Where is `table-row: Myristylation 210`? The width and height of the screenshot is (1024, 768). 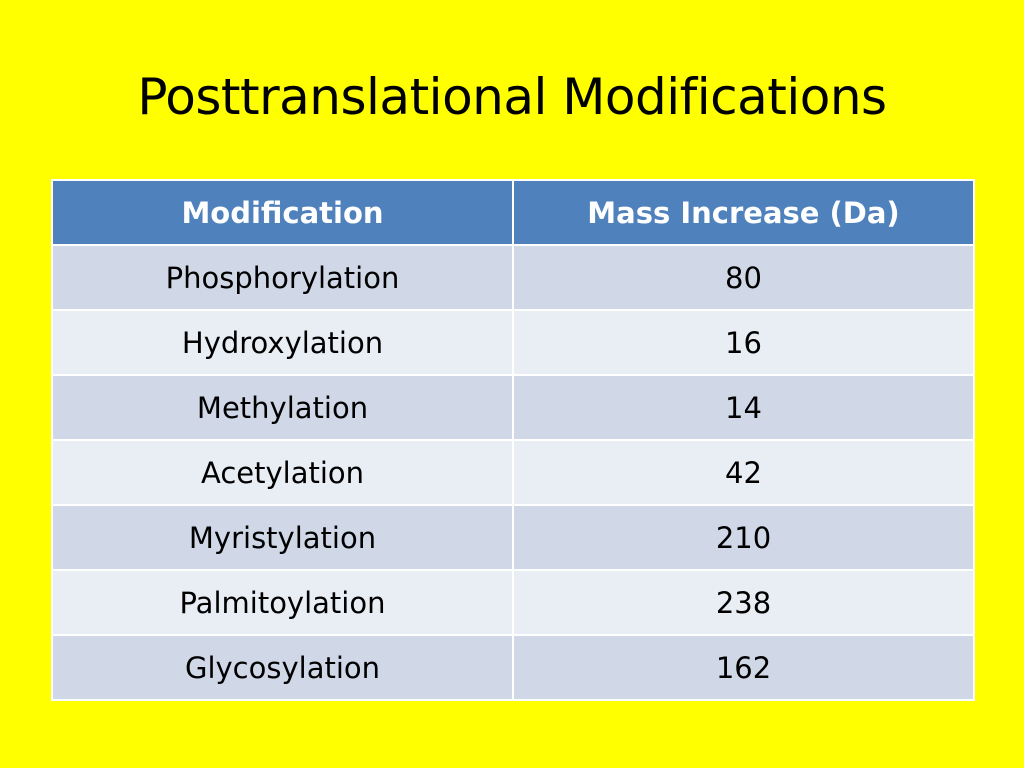
table-row: Myristylation 210 is located at coordinates (513, 537).